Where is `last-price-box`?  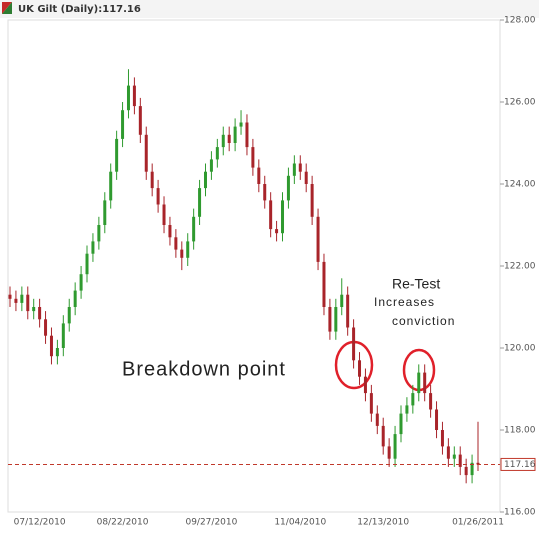 last-price-box is located at coordinates (518, 464).